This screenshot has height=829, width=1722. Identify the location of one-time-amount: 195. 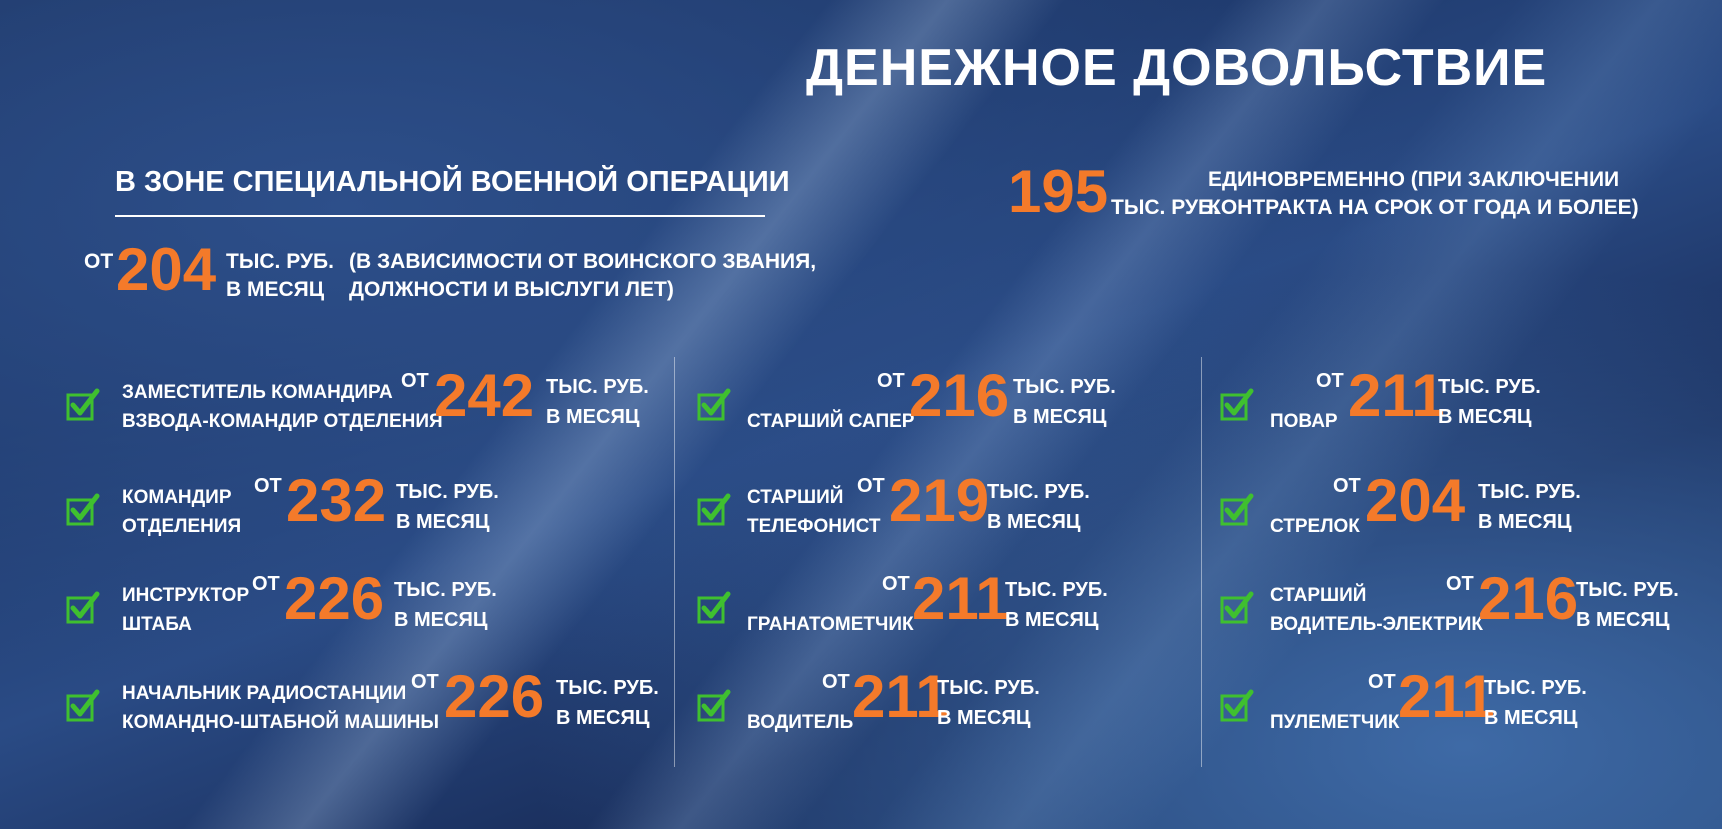
(1058, 191).